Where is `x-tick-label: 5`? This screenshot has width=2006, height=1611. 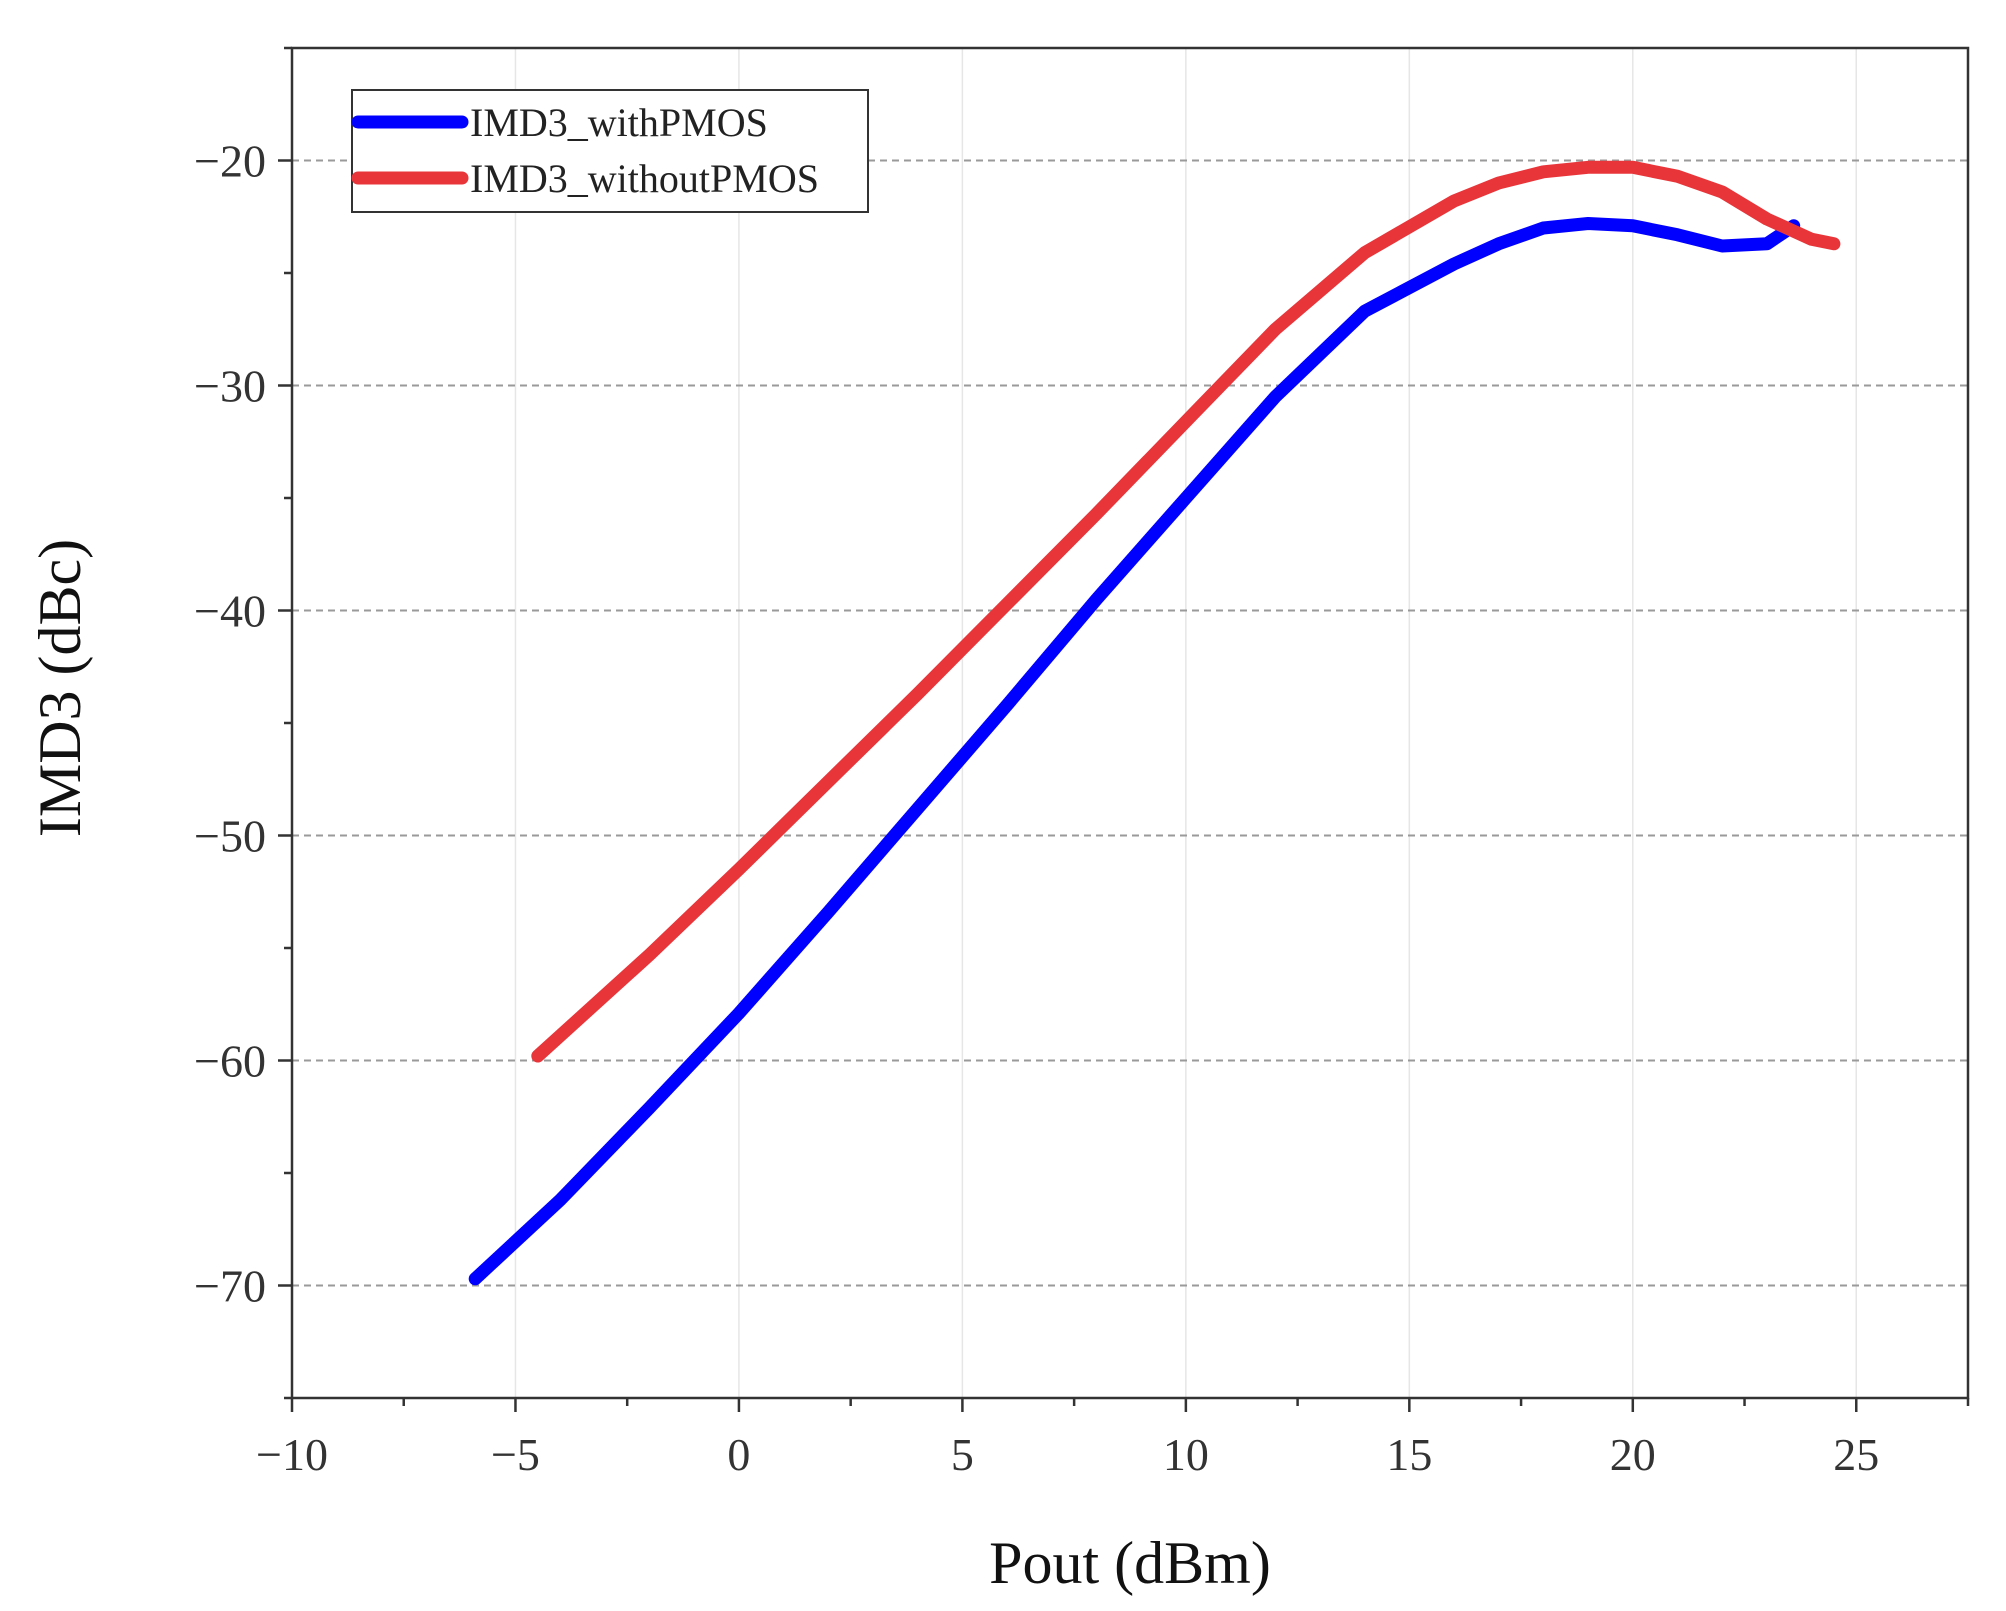 x-tick-label: 5 is located at coordinates (962, 1454).